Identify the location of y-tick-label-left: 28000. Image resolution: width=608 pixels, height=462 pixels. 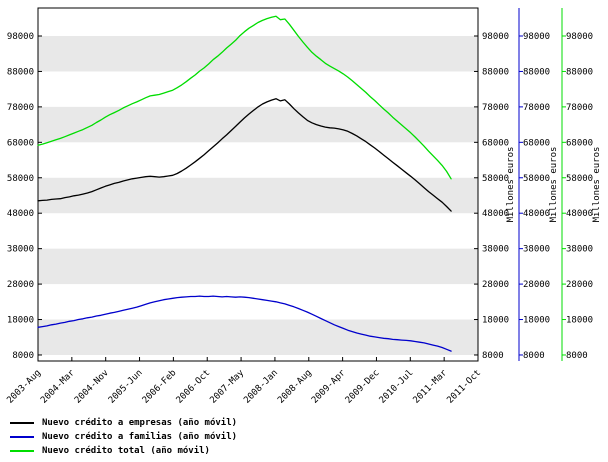
(20, 285).